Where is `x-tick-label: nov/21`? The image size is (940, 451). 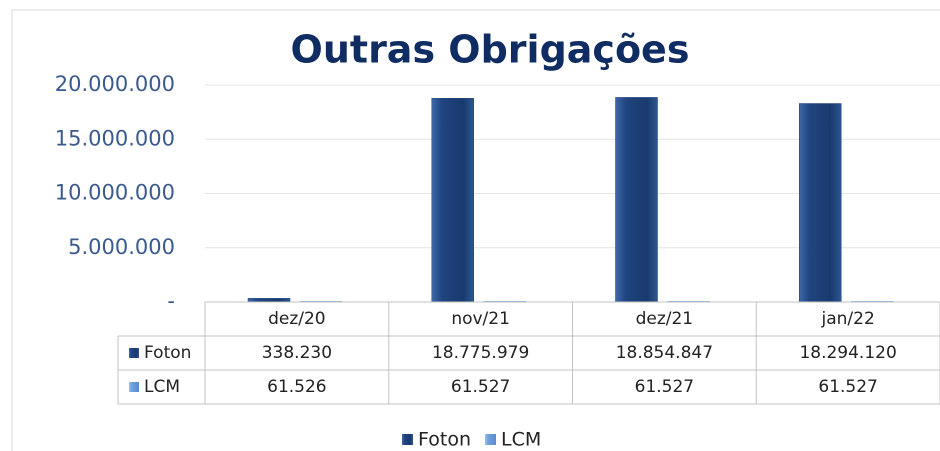
x-tick-label: nov/21 is located at coordinates (480, 319).